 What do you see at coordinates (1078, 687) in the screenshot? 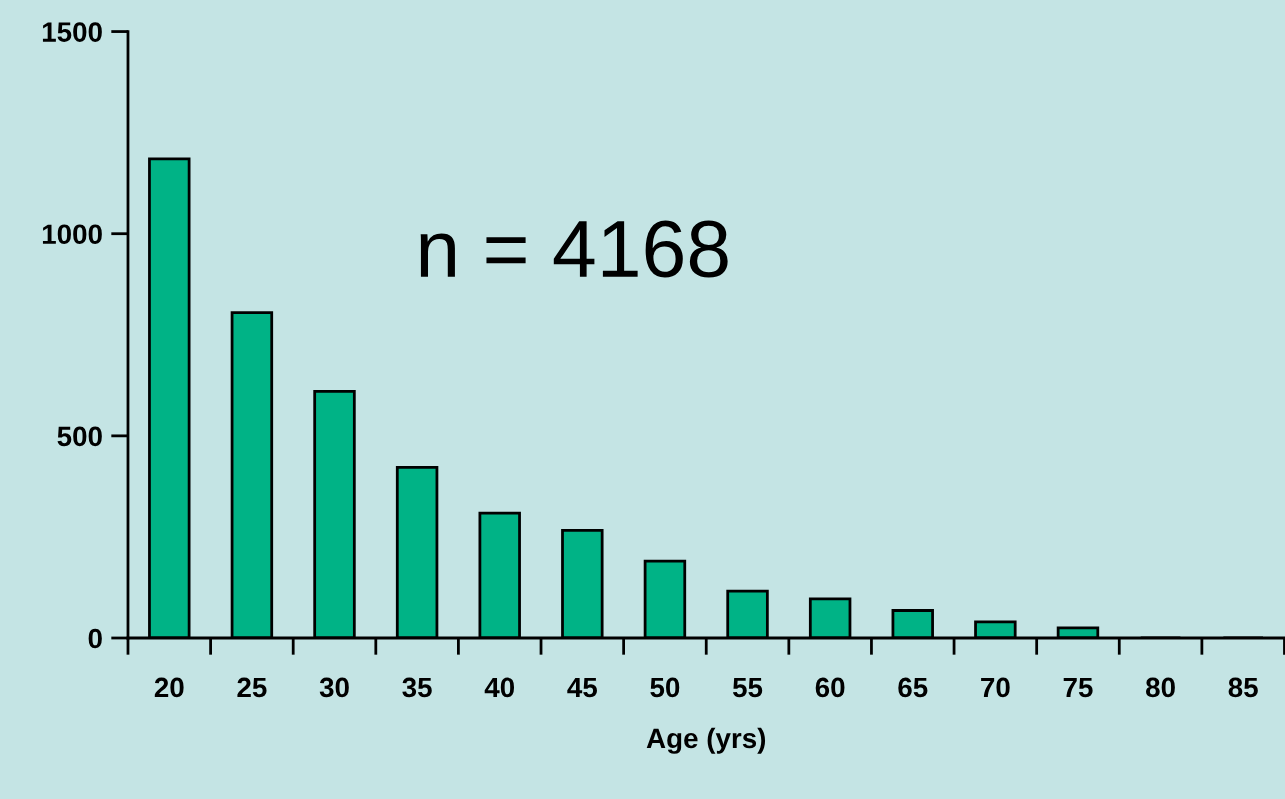
I see `x-tick-label: 75` at bounding box center [1078, 687].